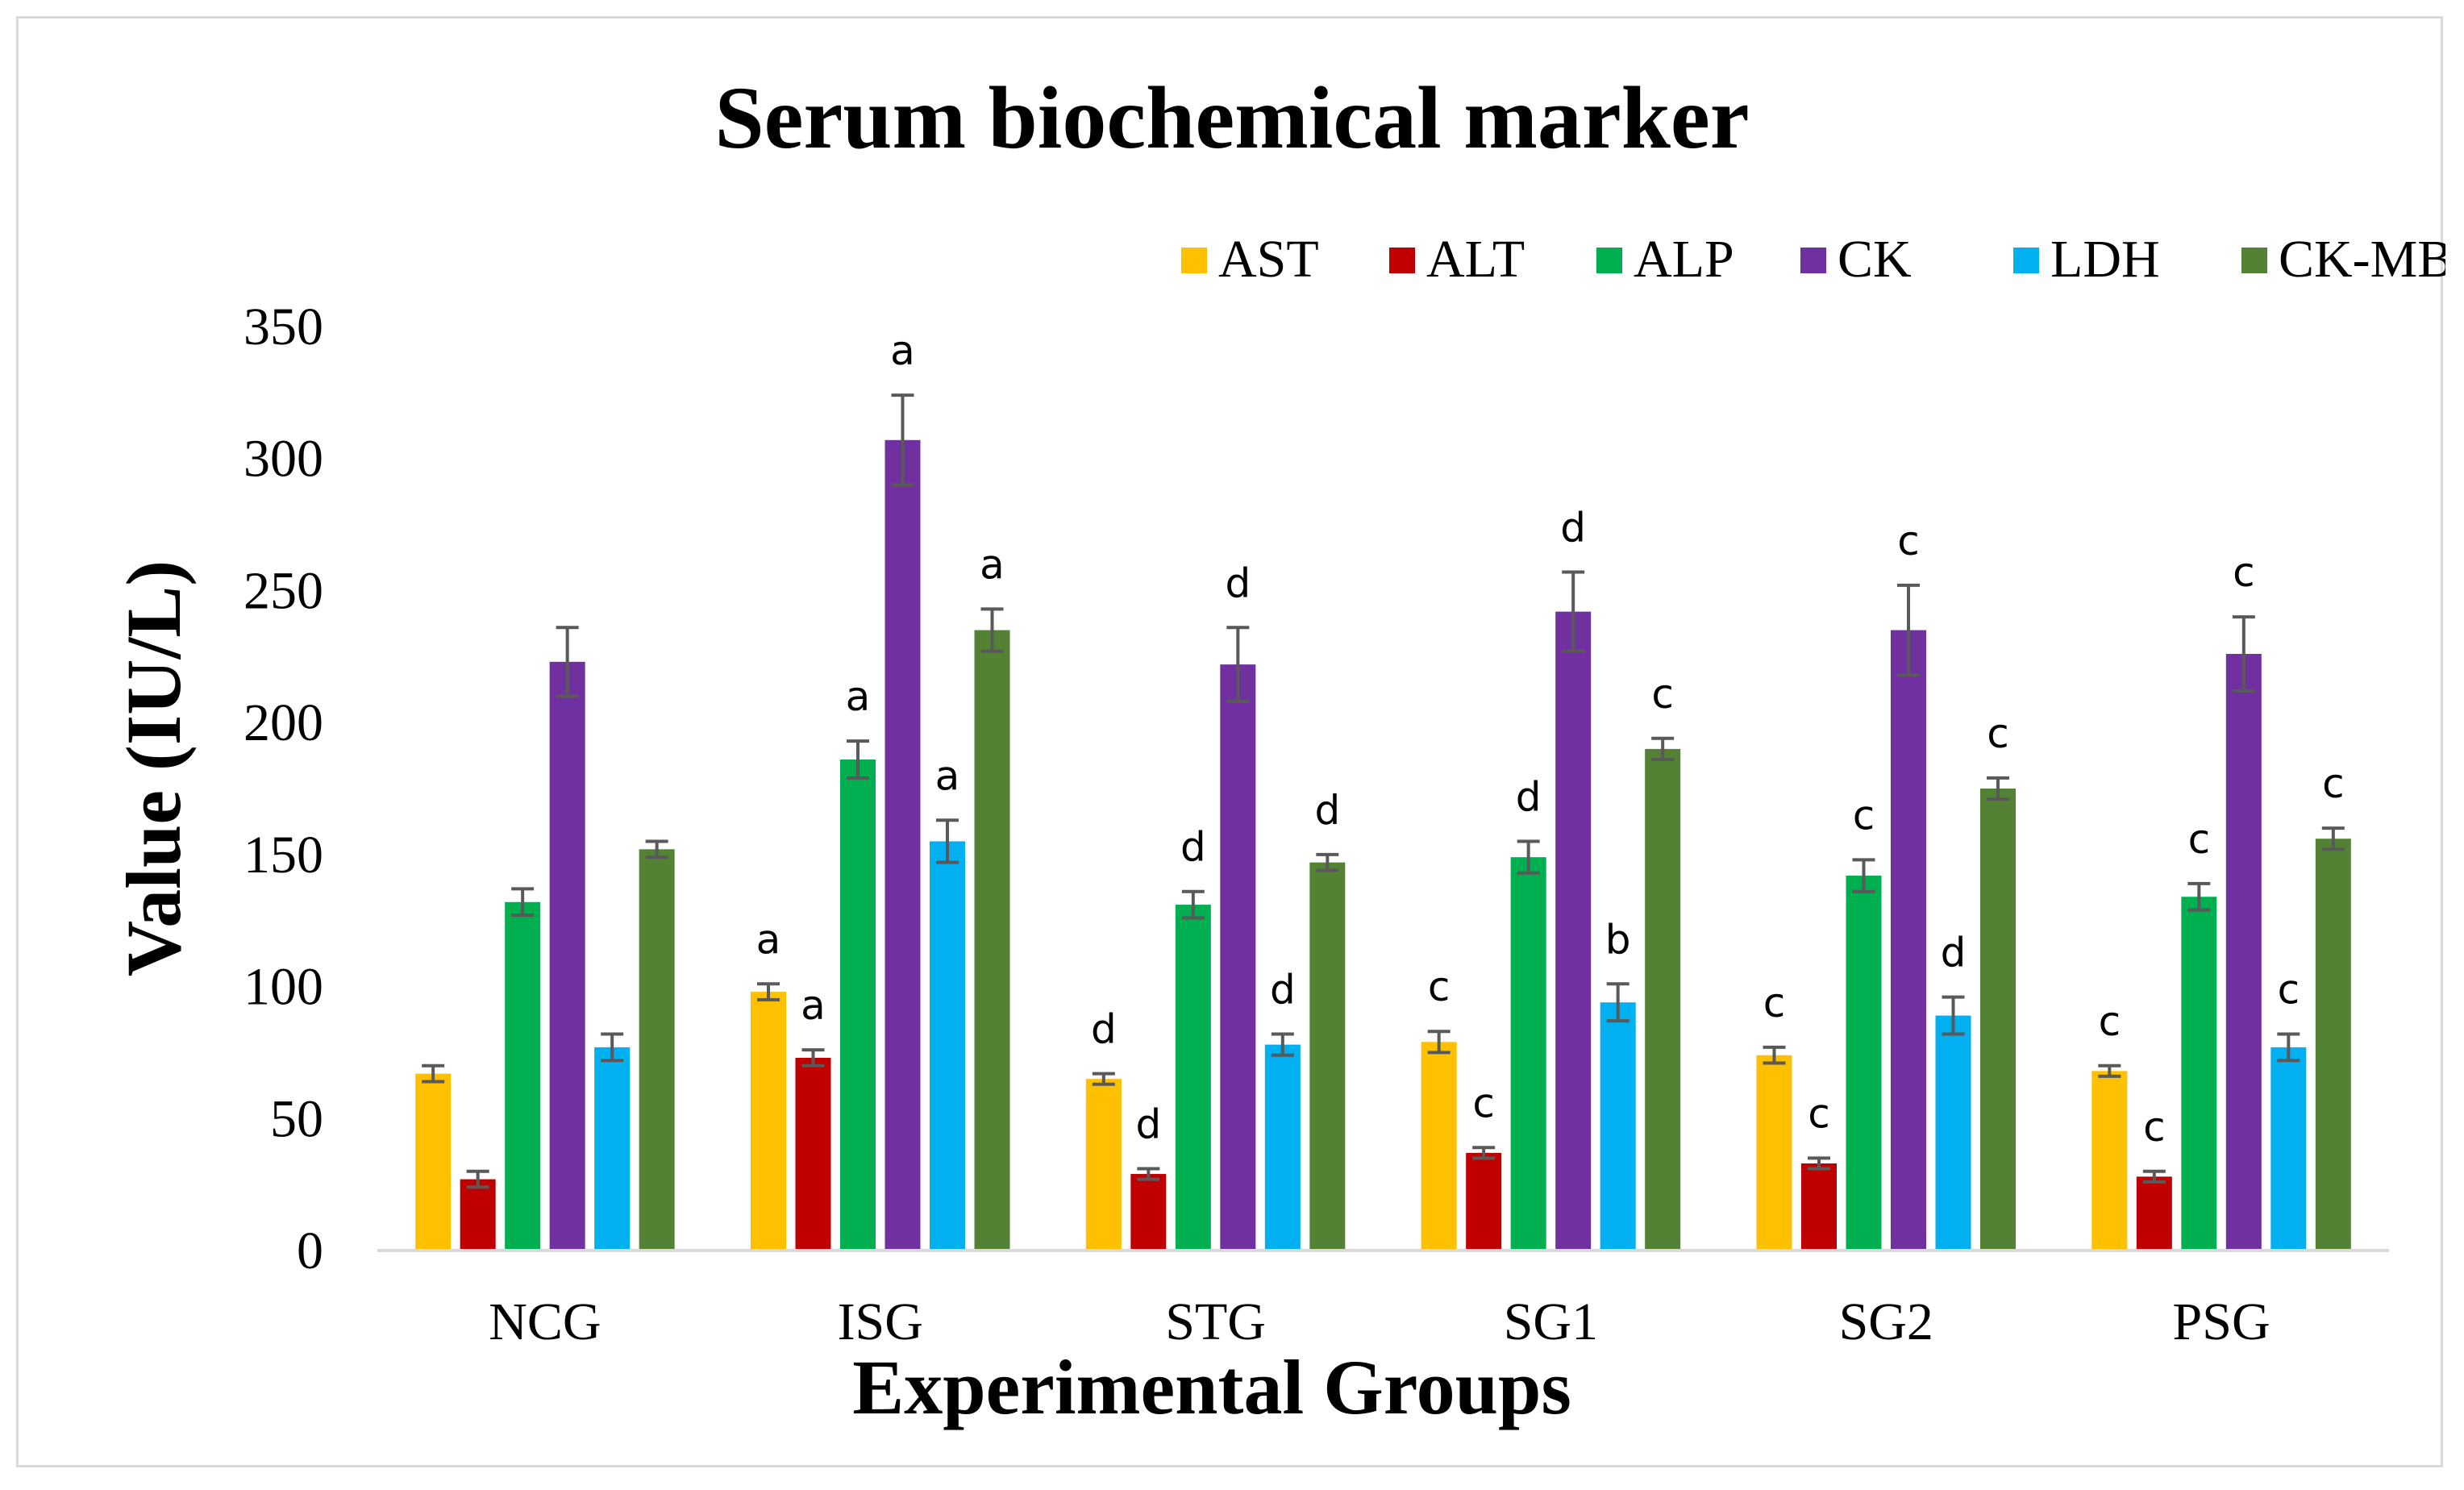 This screenshot has height=1490, width=2464. I want to click on legend-label: CK, so click(1875, 259).